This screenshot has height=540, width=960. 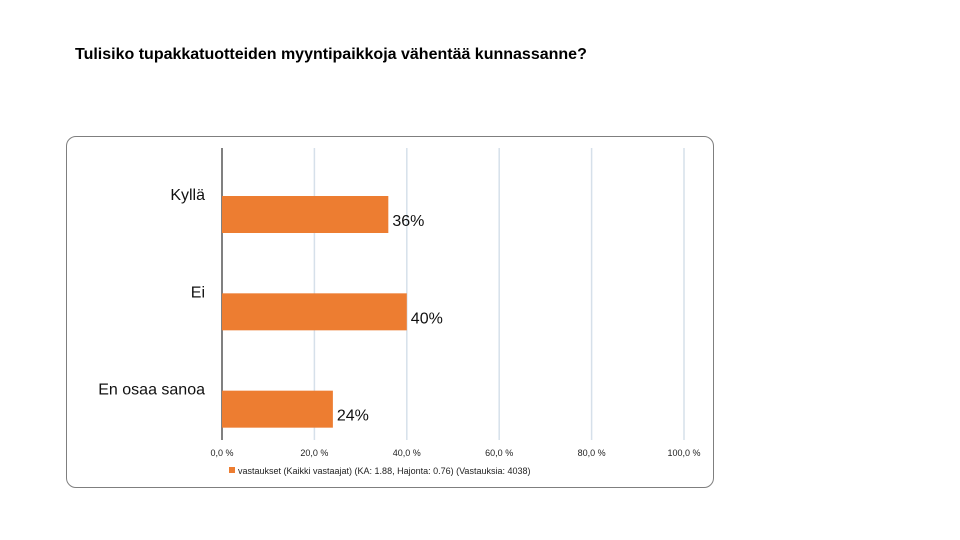 I want to click on category-label: Kyllä, so click(x=187, y=195).